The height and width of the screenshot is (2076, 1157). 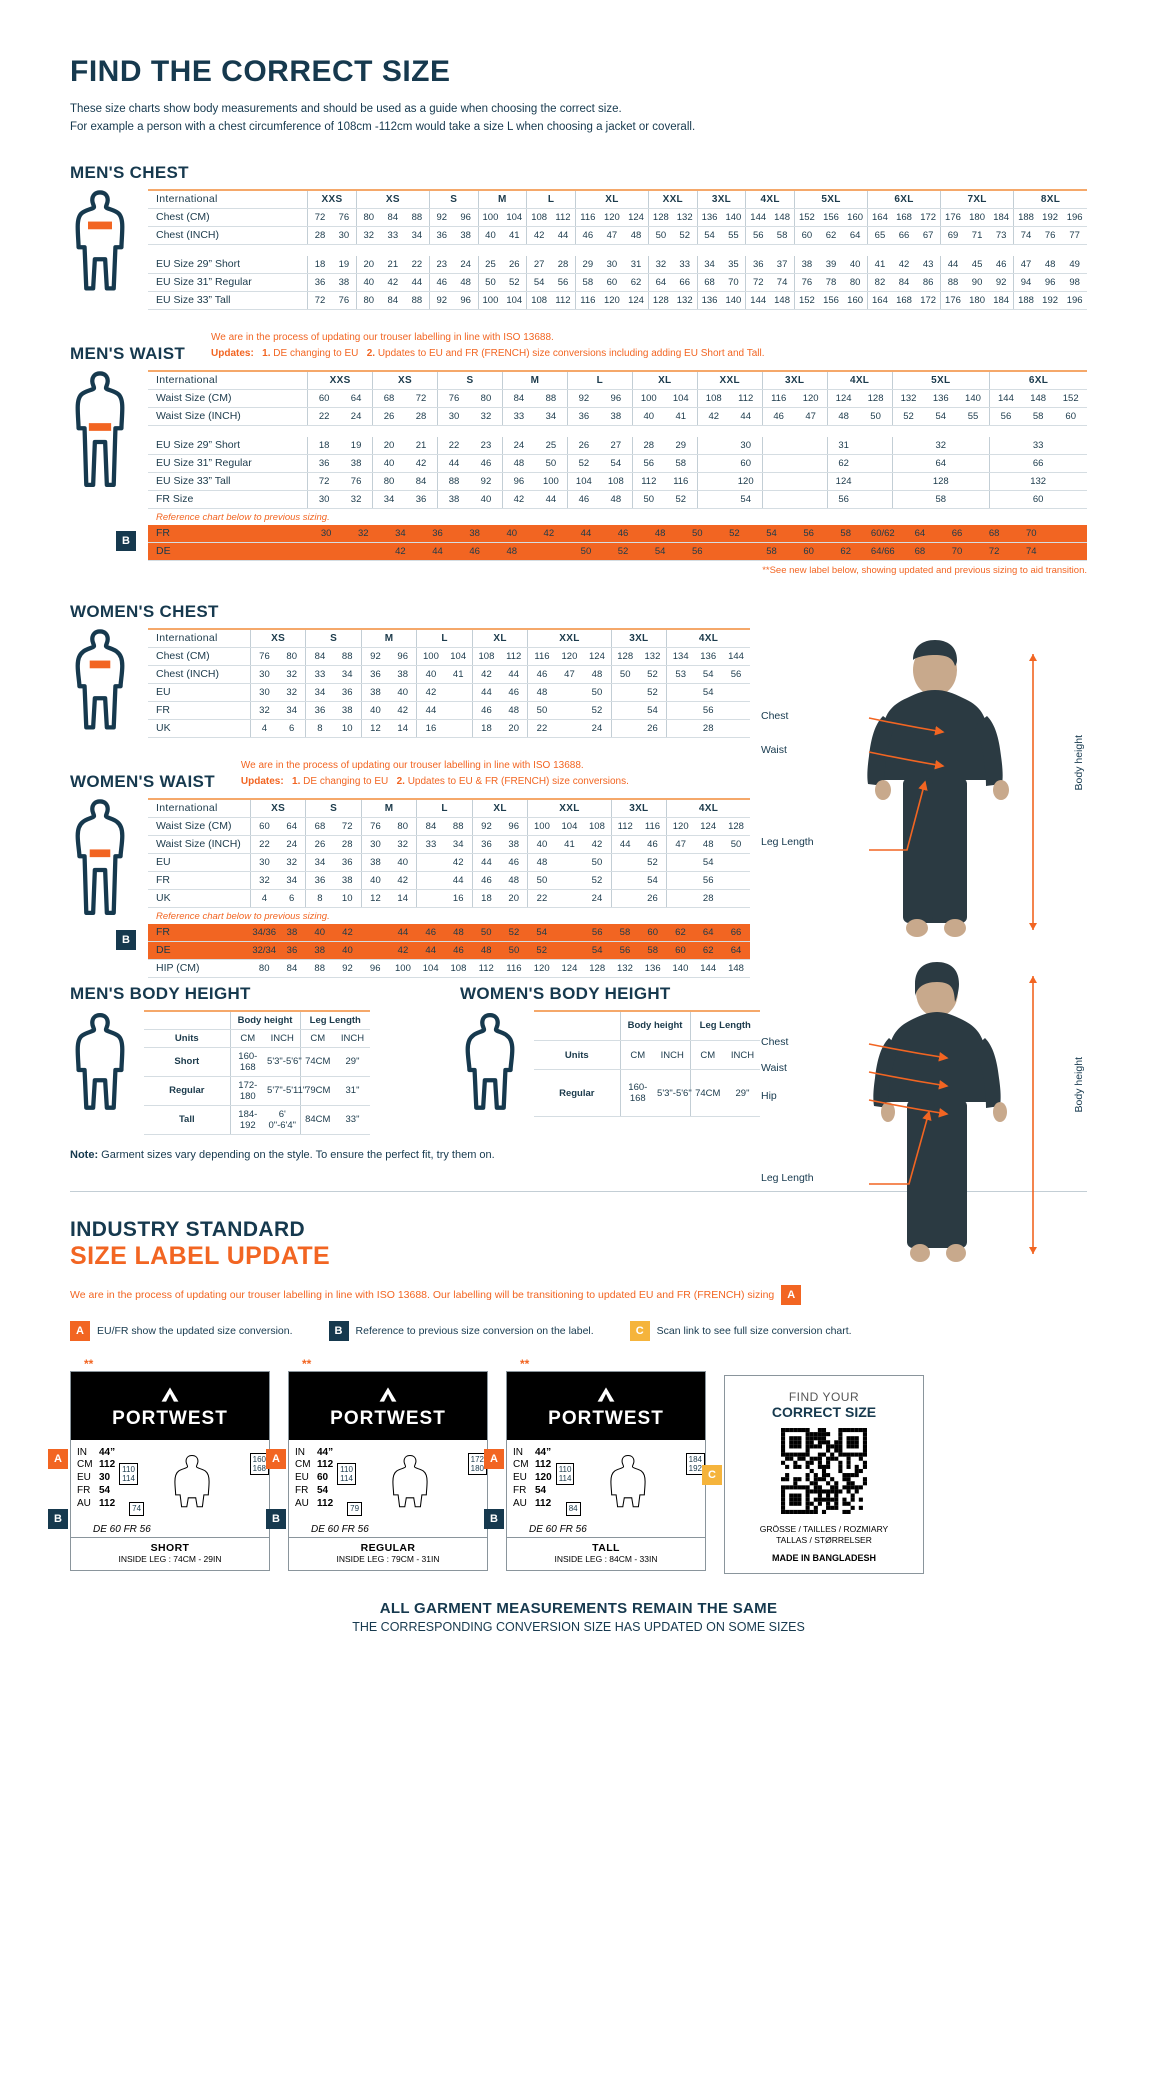 What do you see at coordinates (187, 1062) in the screenshot?
I see `bh-row-label: Short` at bounding box center [187, 1062].